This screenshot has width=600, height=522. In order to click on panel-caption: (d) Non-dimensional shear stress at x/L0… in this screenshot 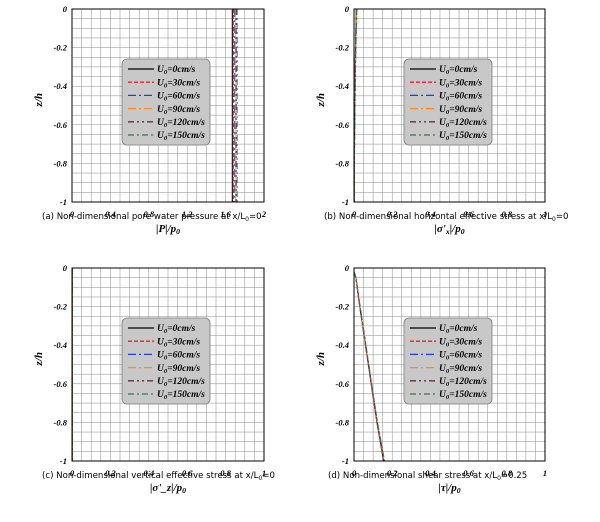, I will do `click(427, 476)`.